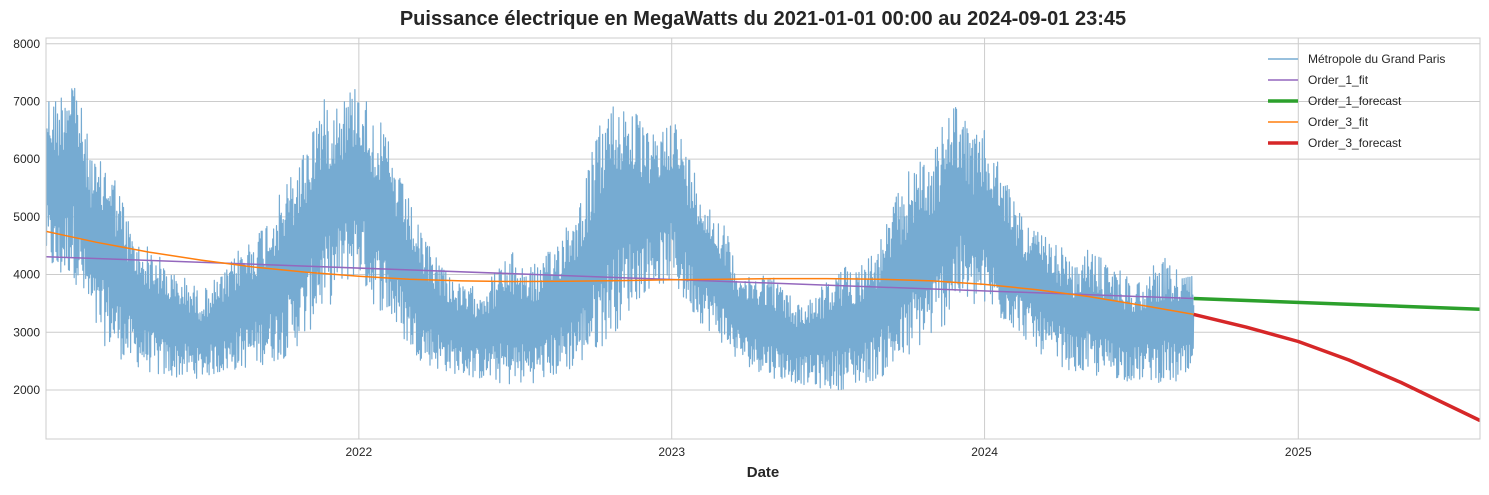  Describe the element at coordinates (26, 44) in the screenshot. I see `y-tick-label: 8000` at that location.